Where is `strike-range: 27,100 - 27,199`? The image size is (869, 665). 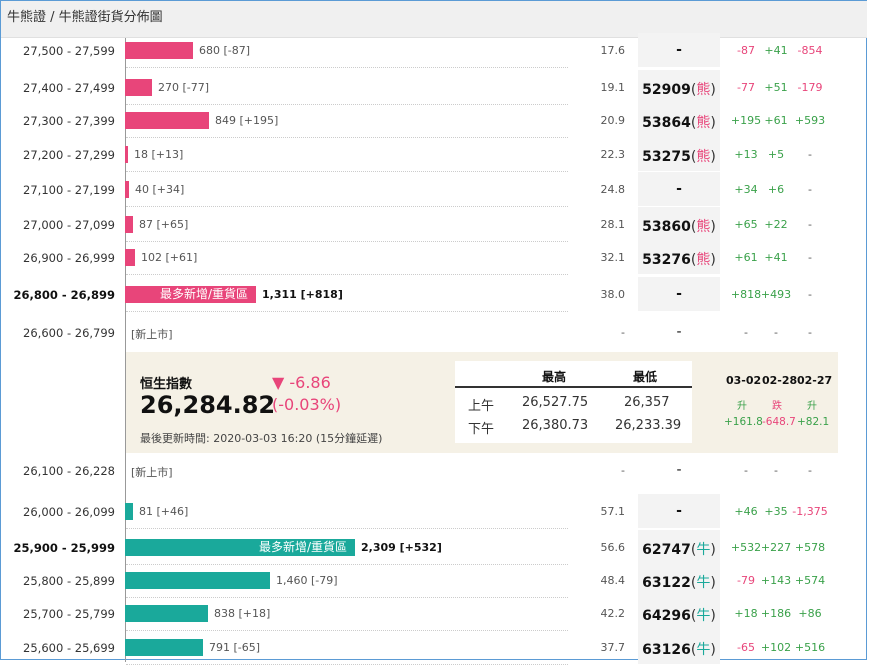 strike-range: 27,100 - 27,199 is located at coordinates (69, 190).